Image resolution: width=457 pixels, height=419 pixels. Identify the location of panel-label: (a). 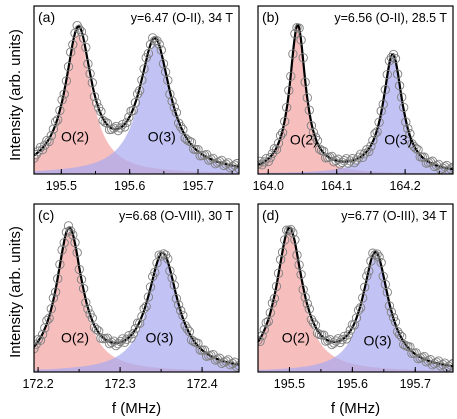
(46, 17).